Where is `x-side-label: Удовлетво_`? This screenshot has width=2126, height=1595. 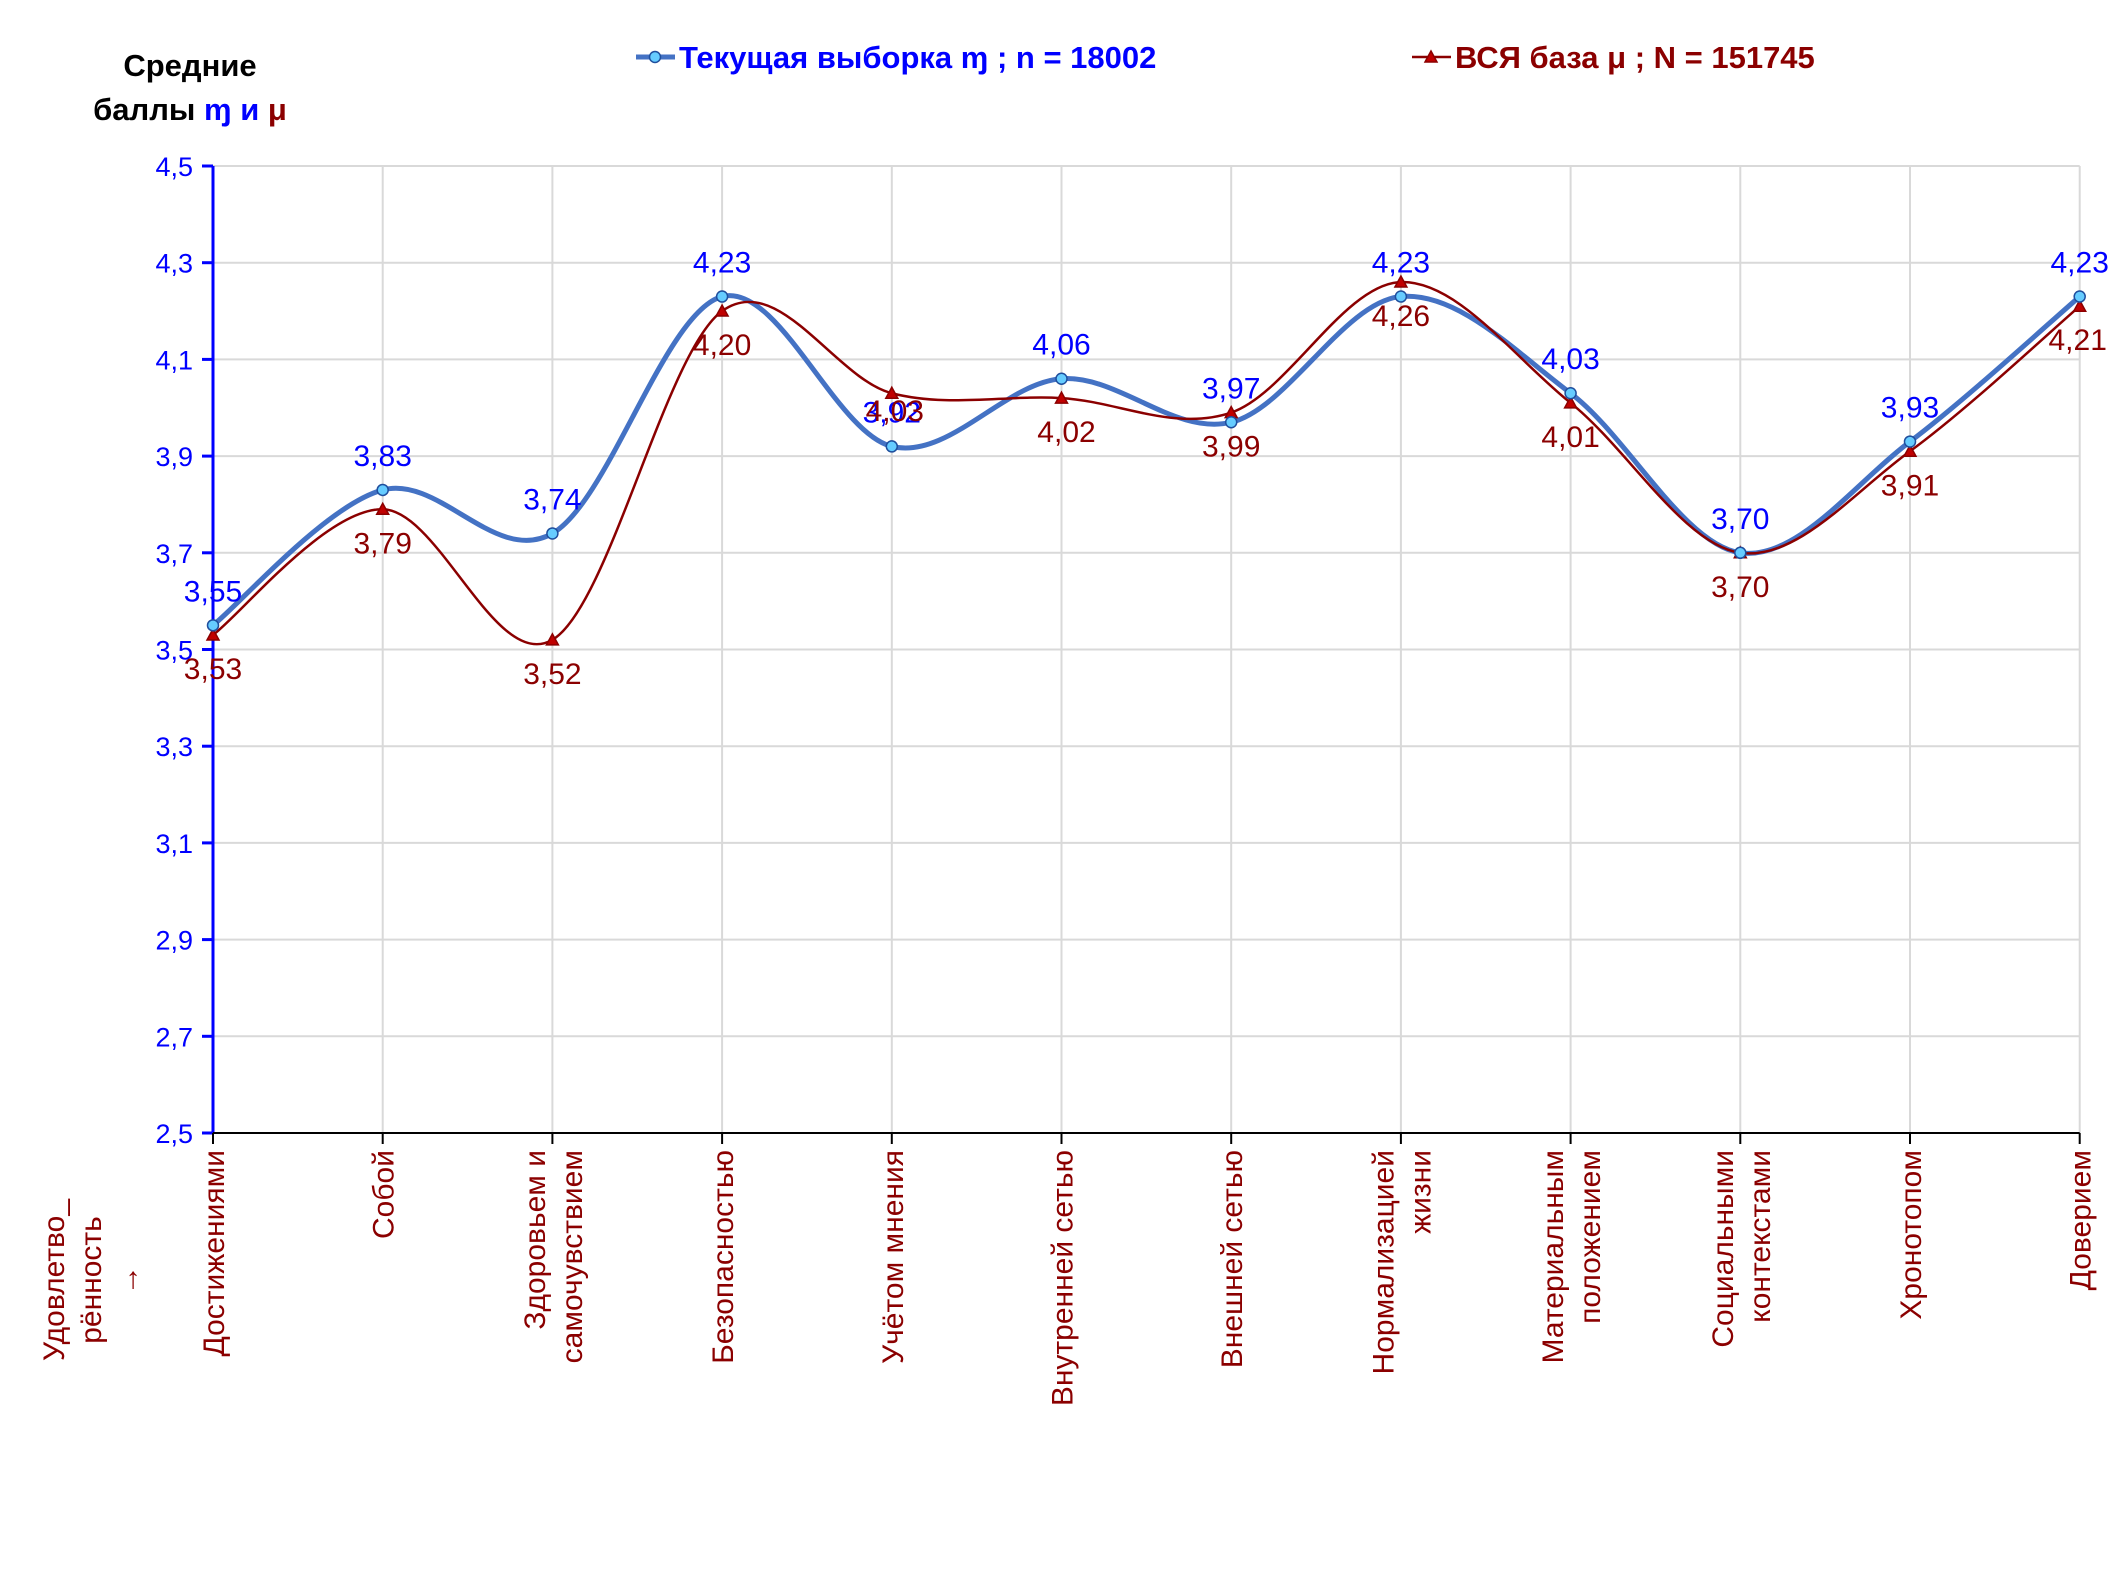
x-side-label: Удовлетво_ is located at coordinates (54, 1279).